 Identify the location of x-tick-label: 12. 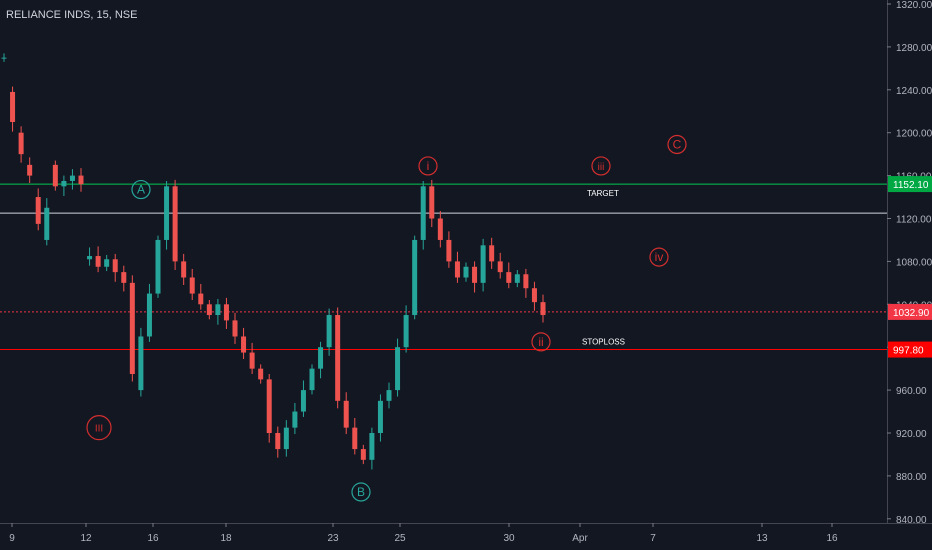
(86, 538).